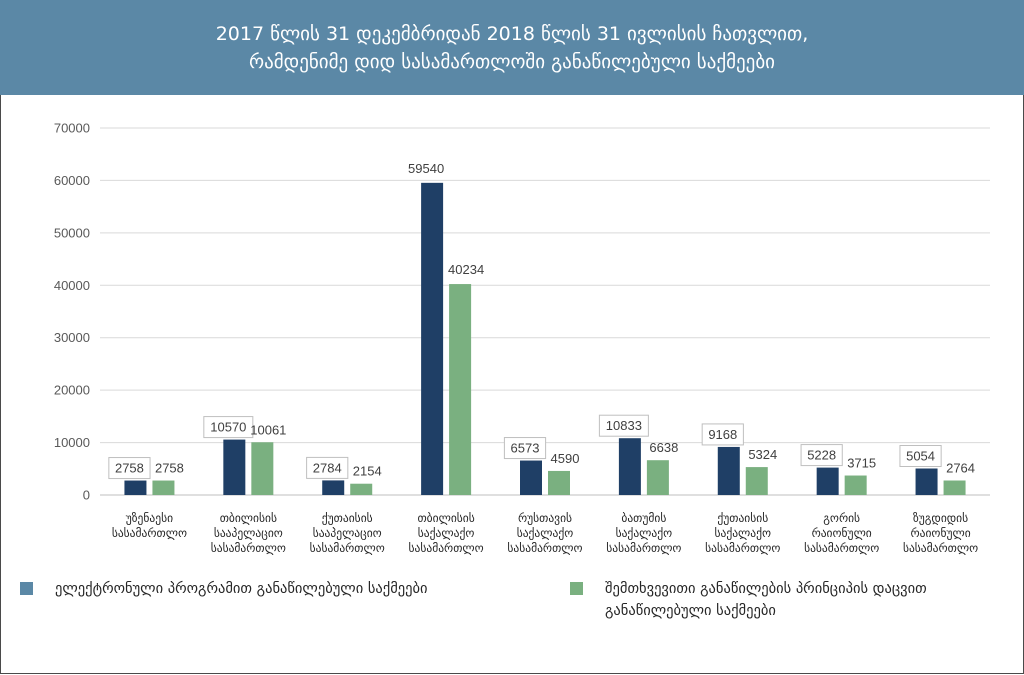 The height and width of the screenshot is (675, 1024). What do you see at coordinates (72, 180) in the screenshot?
I see `y-tick-label-6: 60000` at bounding box center [72, 180].